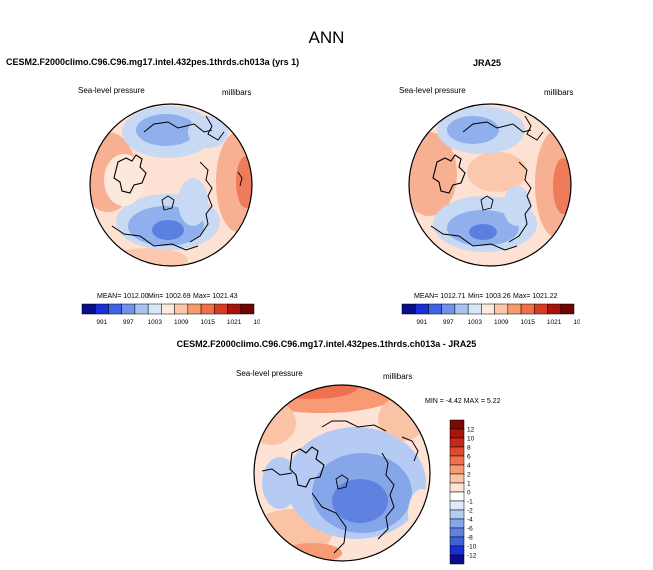 This screenshot has height=570, width=653. I want to click on colorbar-tick-label: 1027, so click(576, 322).